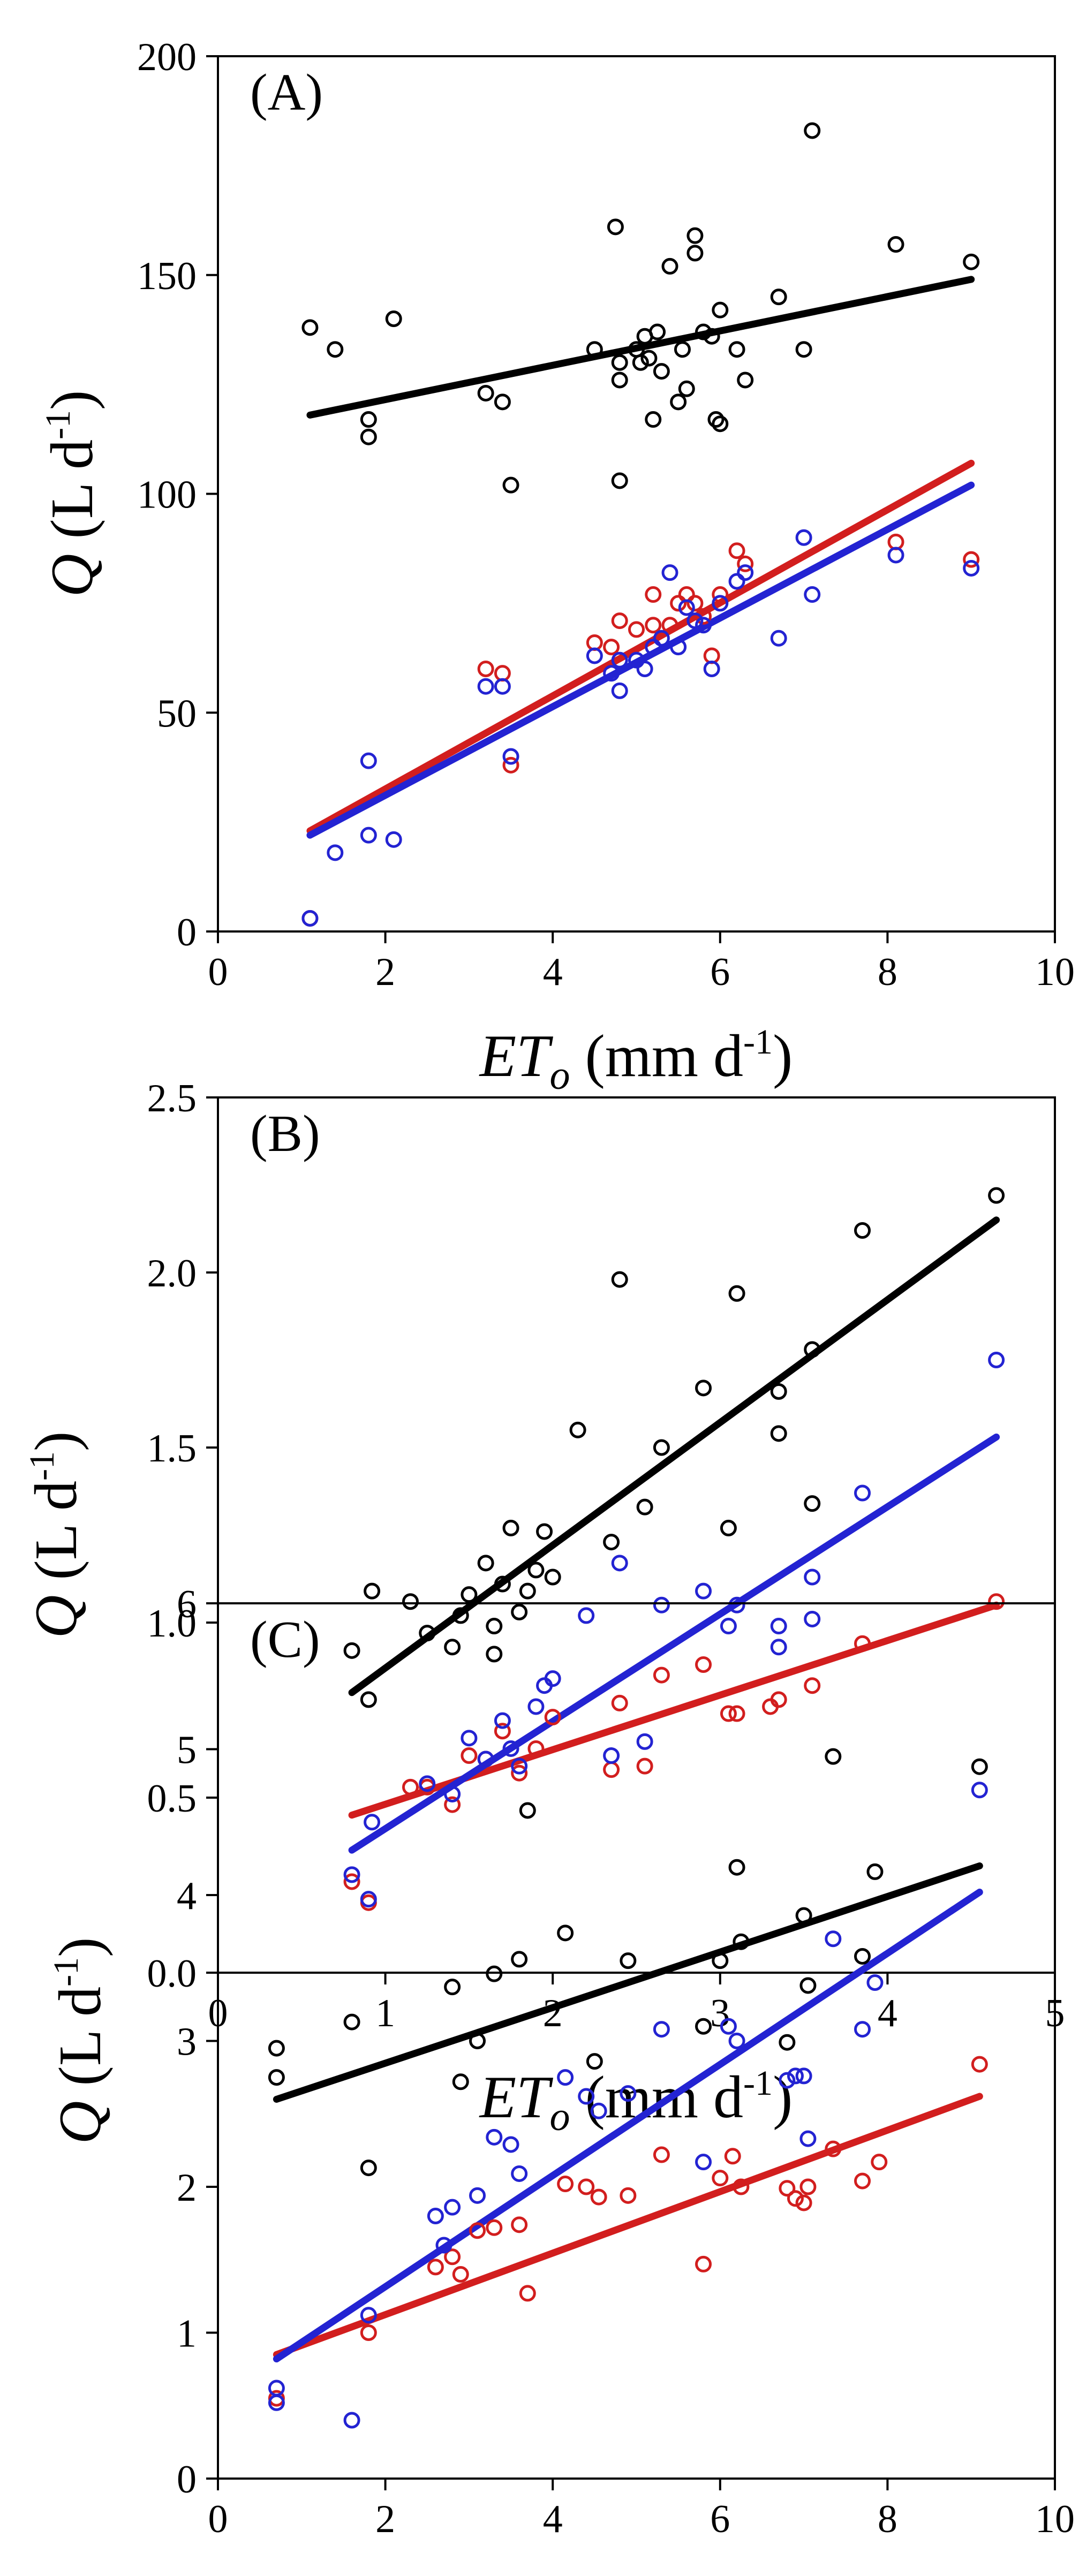 The width and height of the screenshot is (1079, 2576). What do you see at coordinates (385, 2519) in the screenshot?
I see `x-tick-label: 2` at bounding box center [385, 2519].